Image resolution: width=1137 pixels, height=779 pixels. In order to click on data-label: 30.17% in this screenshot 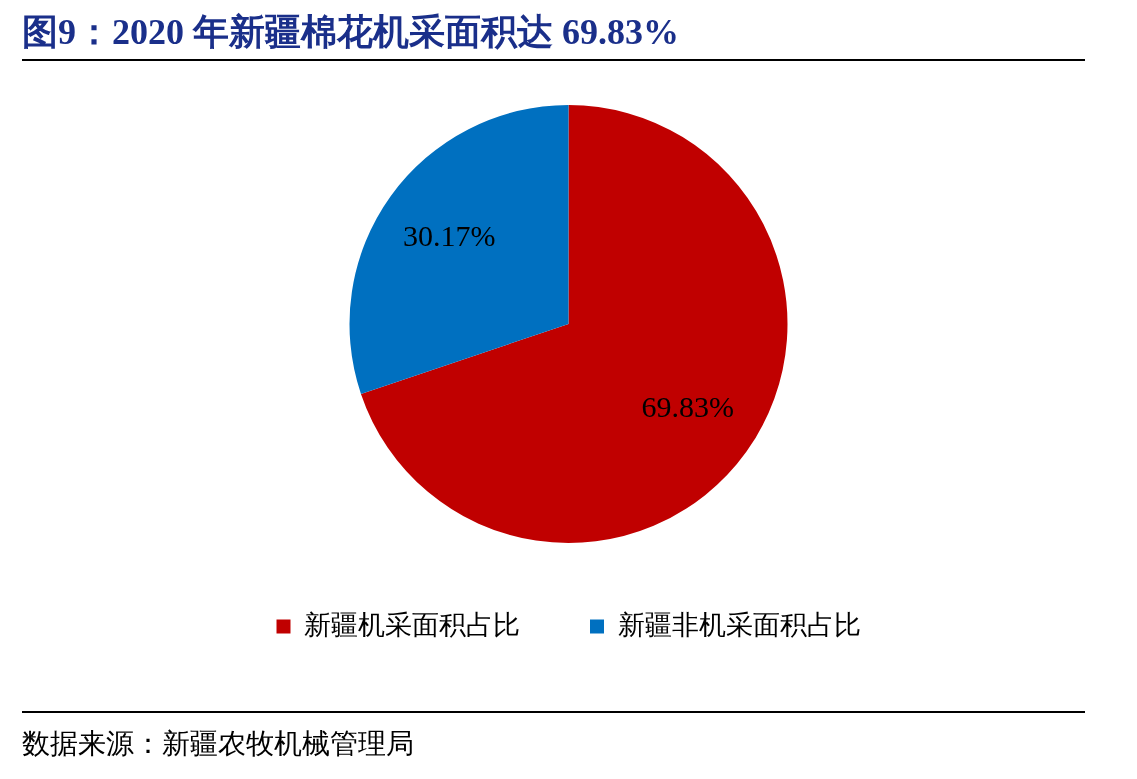, I will do `click(449, 236)`.